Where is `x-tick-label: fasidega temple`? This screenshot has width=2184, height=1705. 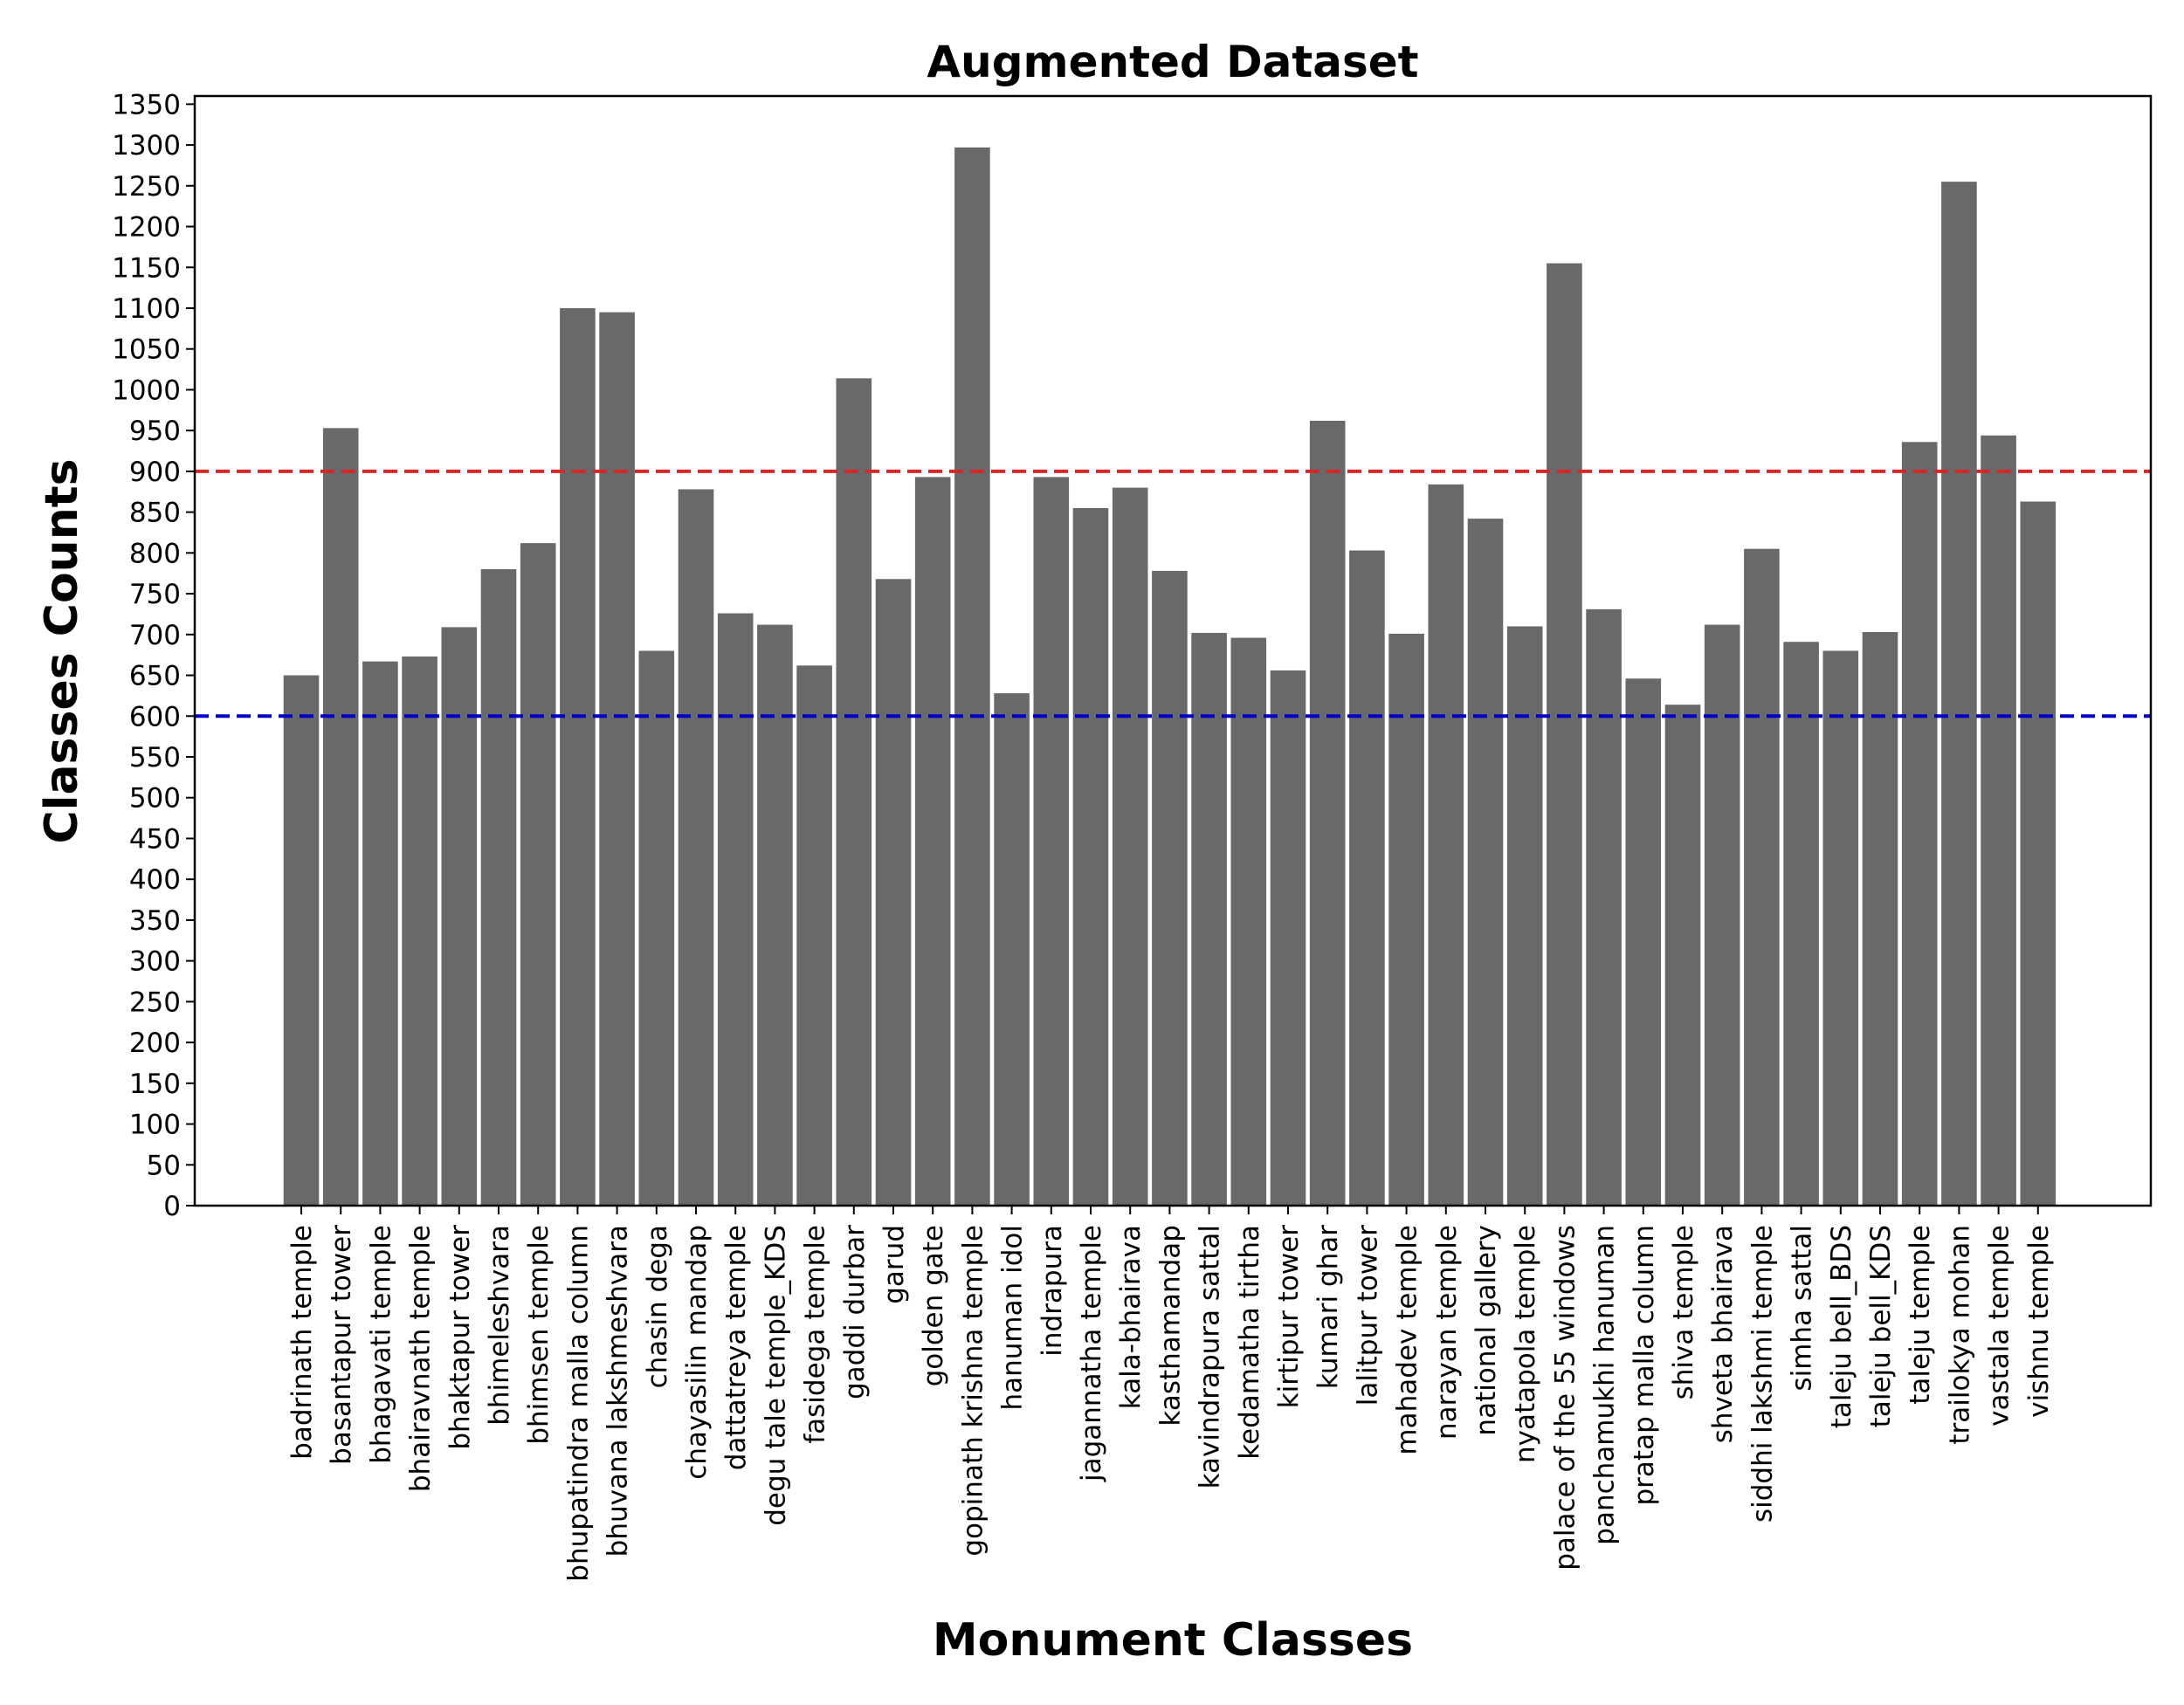 x-tick-label: fasidega temple is located at coordinates (815, 1335).